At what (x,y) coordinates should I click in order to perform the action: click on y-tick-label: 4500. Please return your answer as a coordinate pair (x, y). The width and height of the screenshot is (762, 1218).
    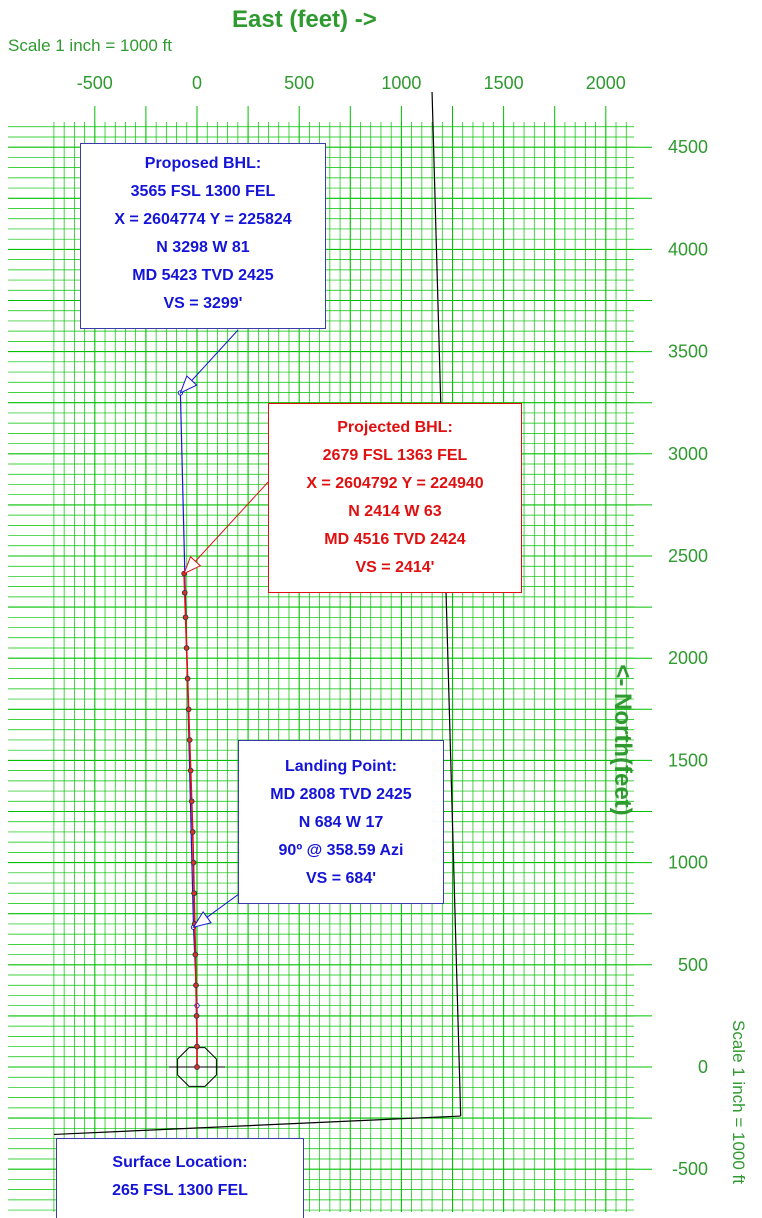
    Looking at the image, I should click on (688, 147).